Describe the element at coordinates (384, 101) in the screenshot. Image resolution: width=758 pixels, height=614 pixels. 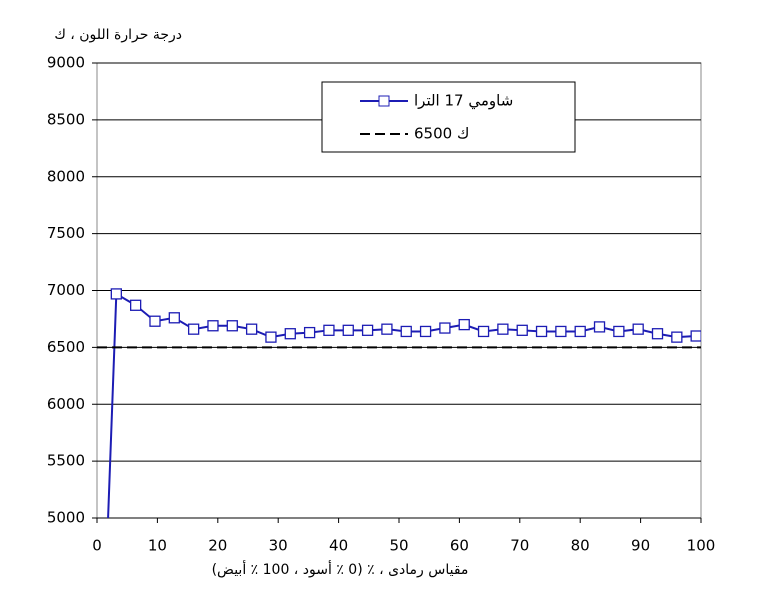
I see `legend-marker` at that location.